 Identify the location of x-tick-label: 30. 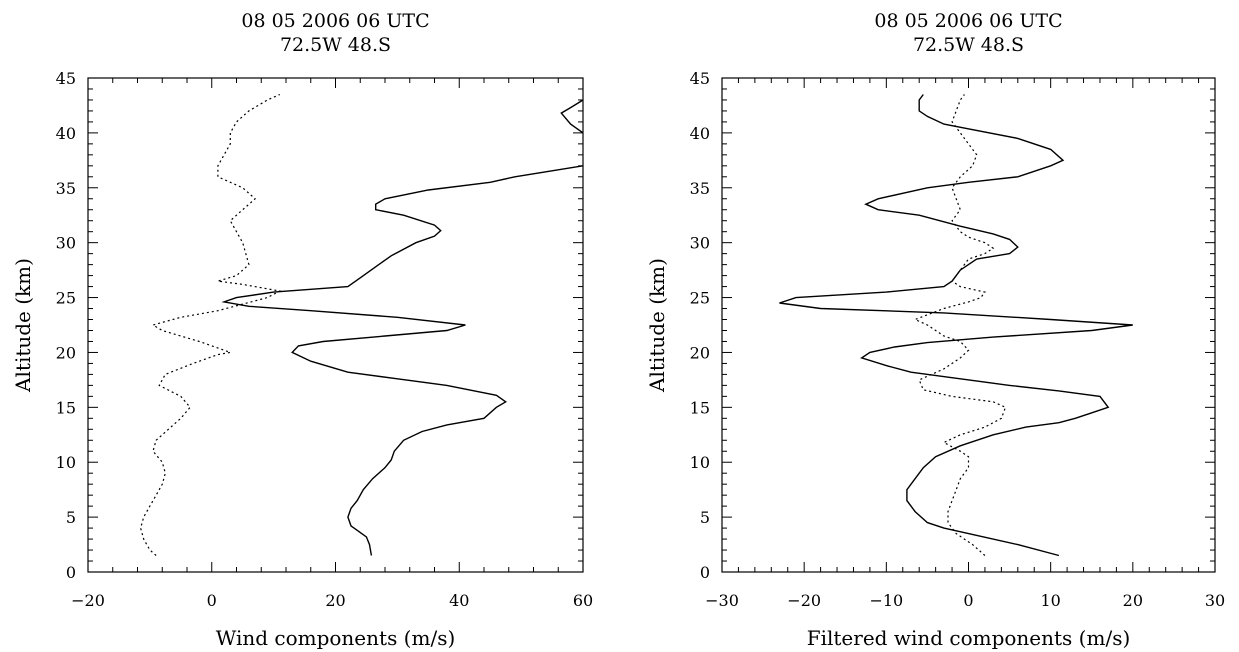
(1215, 600).